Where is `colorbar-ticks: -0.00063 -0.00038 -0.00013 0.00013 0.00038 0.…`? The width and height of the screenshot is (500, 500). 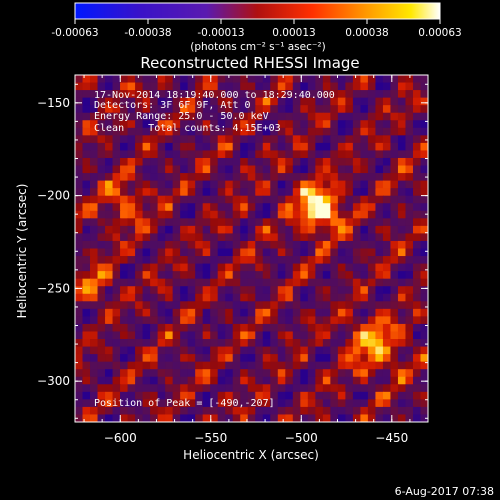
colorbar-ticks: -0.00063 -0.00038 -0.00013 0.00013 0.00038 0.… is located at coordinates (256, 29).